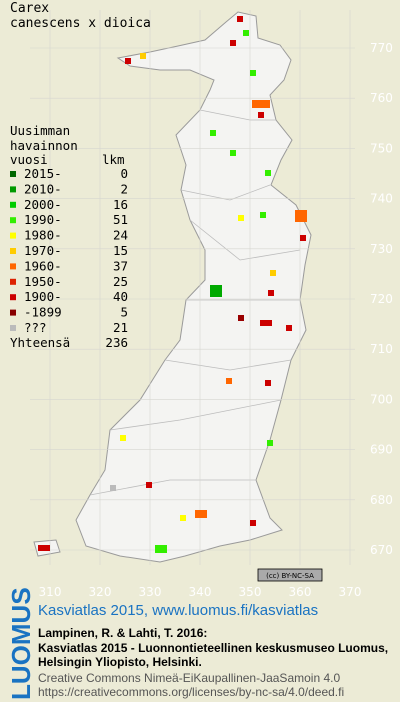  What do you see at coordinates (124, 173) in the screenshot?
I see `legend-count: 0` at bounding box center [124, 173].